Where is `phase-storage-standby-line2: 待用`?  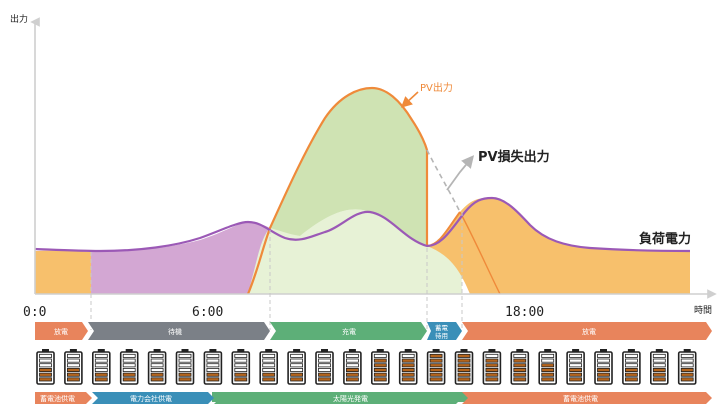 phase-storage-standby-line2: 待用 is located at coordinates (441, 335).